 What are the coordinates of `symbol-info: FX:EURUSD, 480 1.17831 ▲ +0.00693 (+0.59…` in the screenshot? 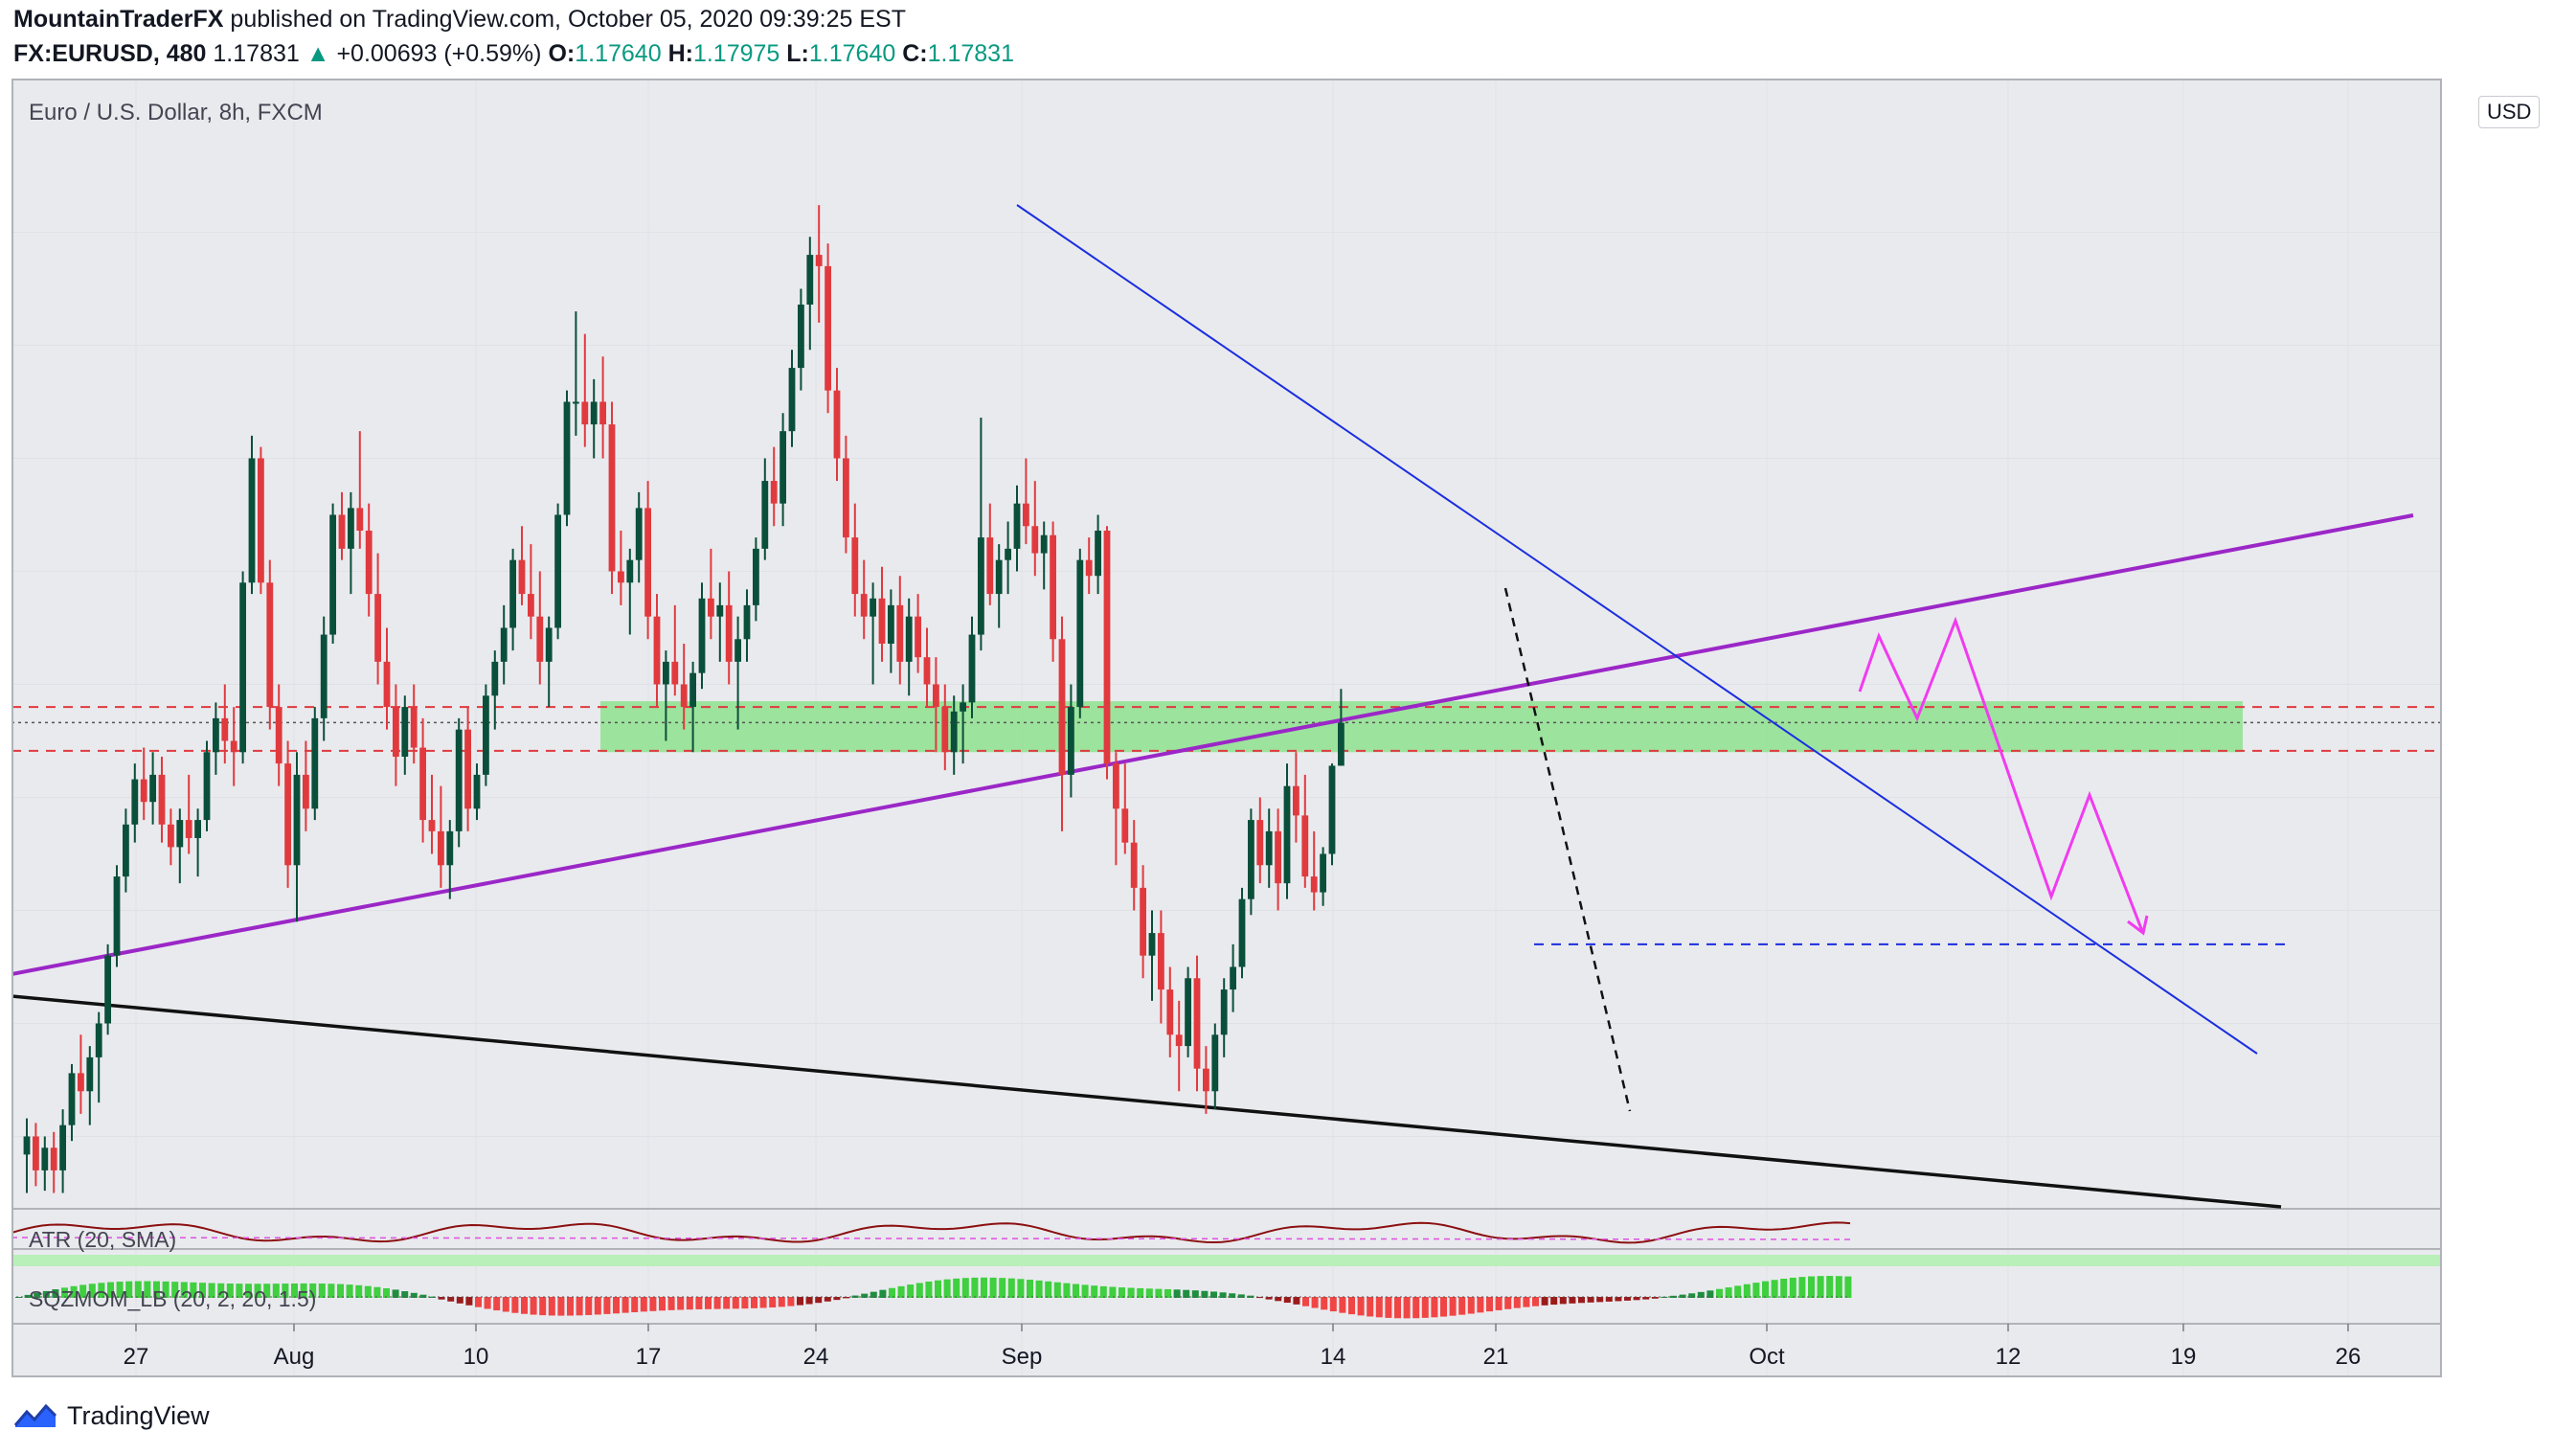 It's located at (513, 54).